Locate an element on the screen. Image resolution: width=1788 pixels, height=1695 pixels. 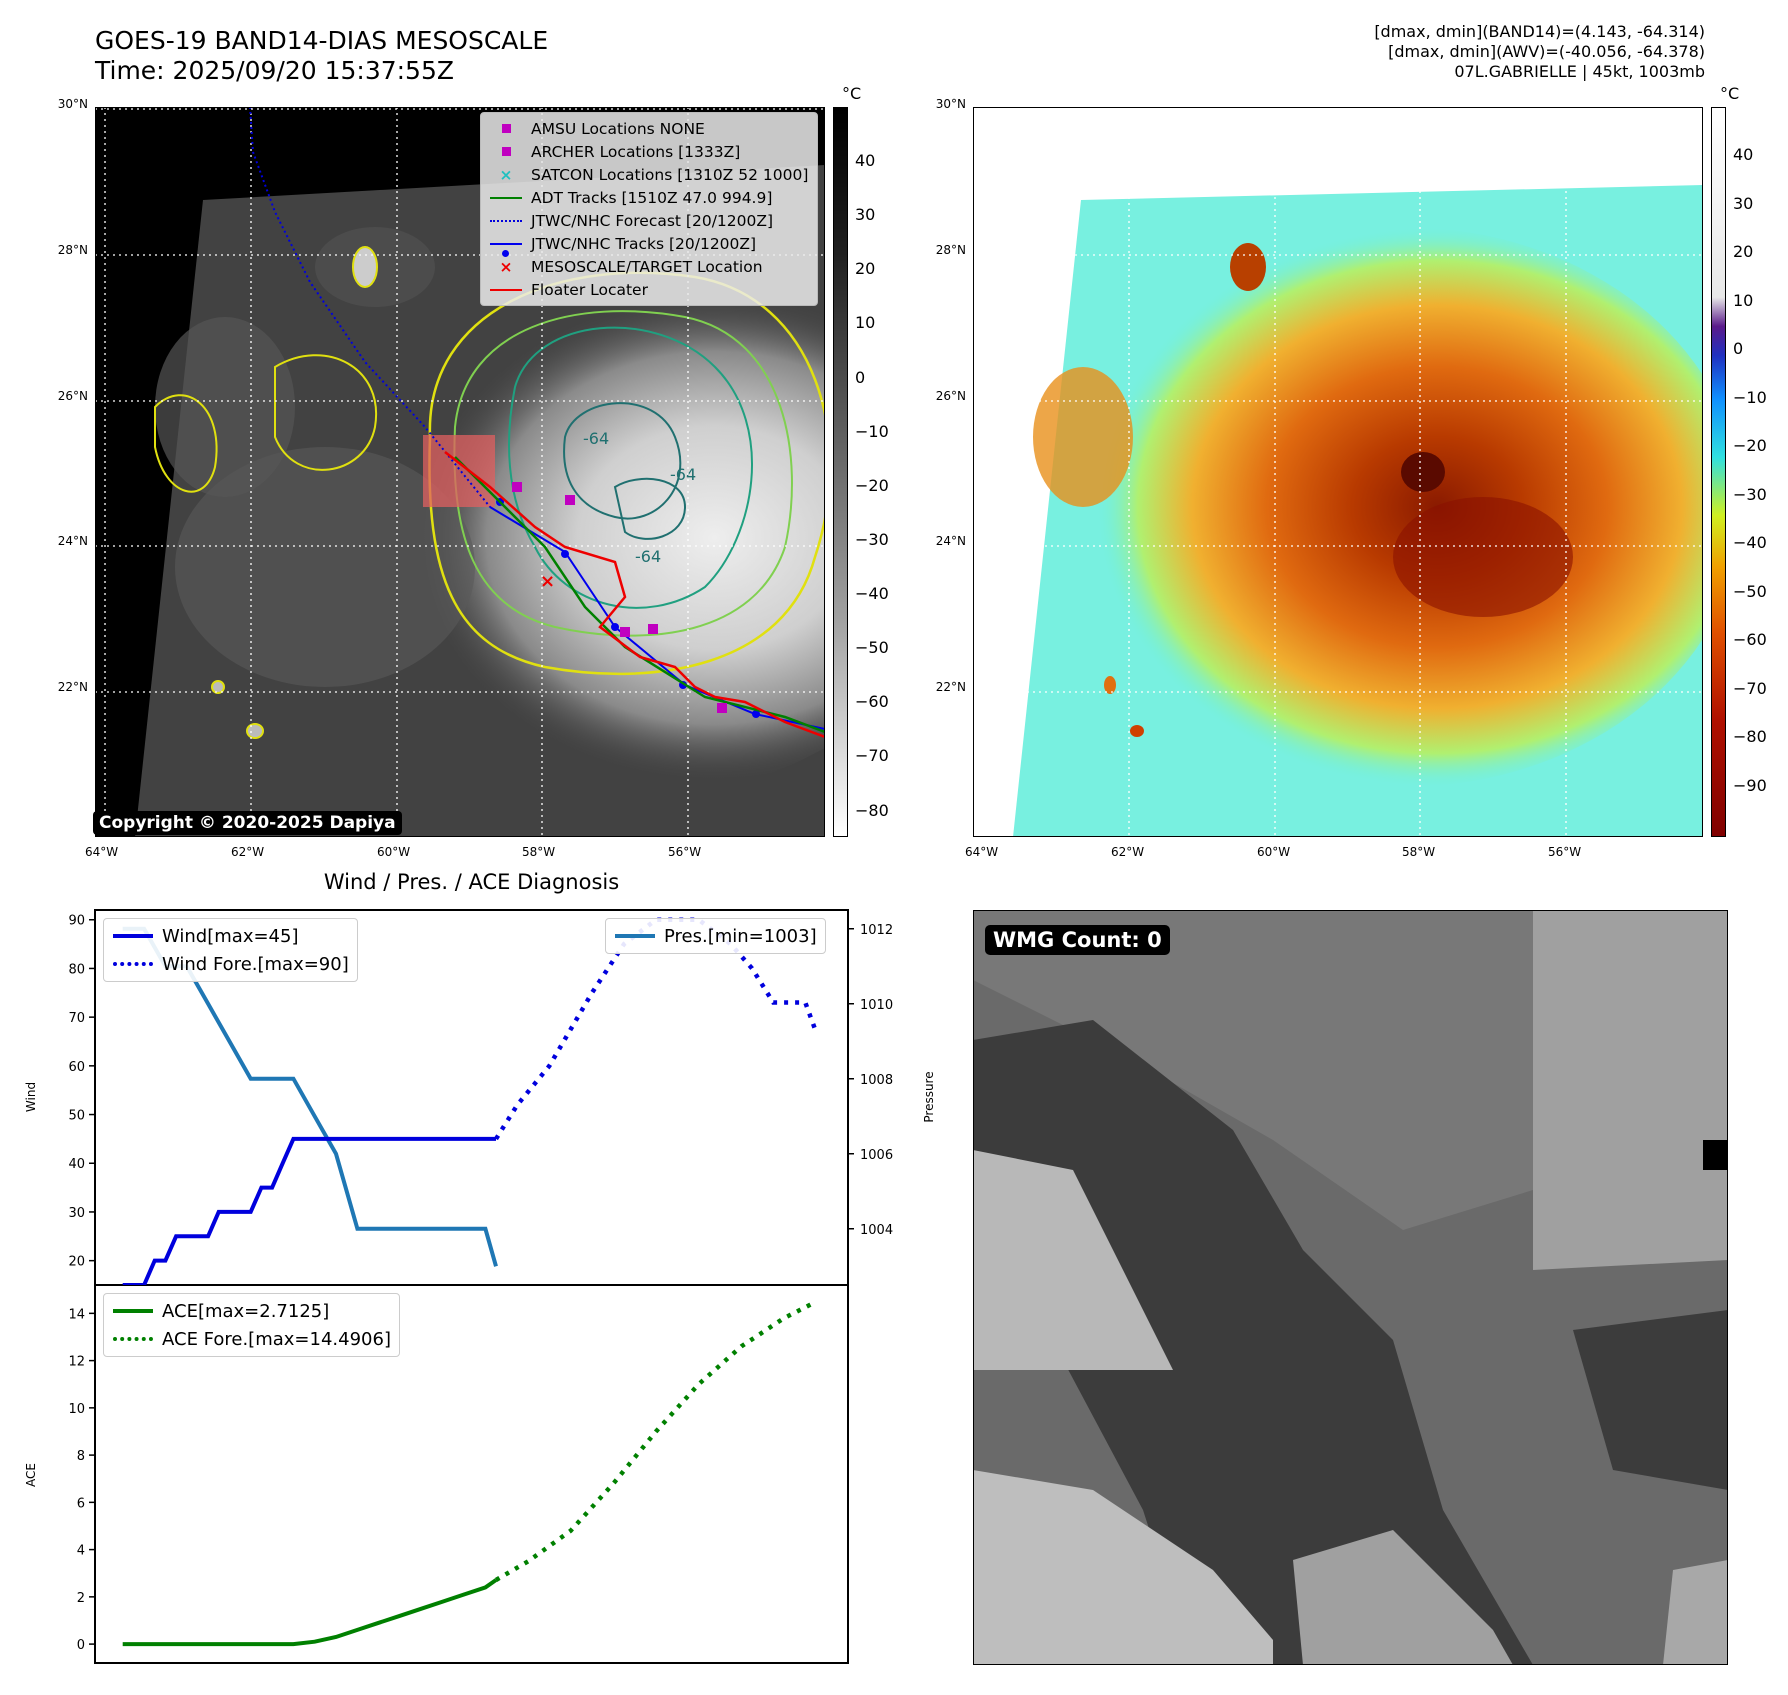
lat-label: 24°N is located at coordinates (72, 541).